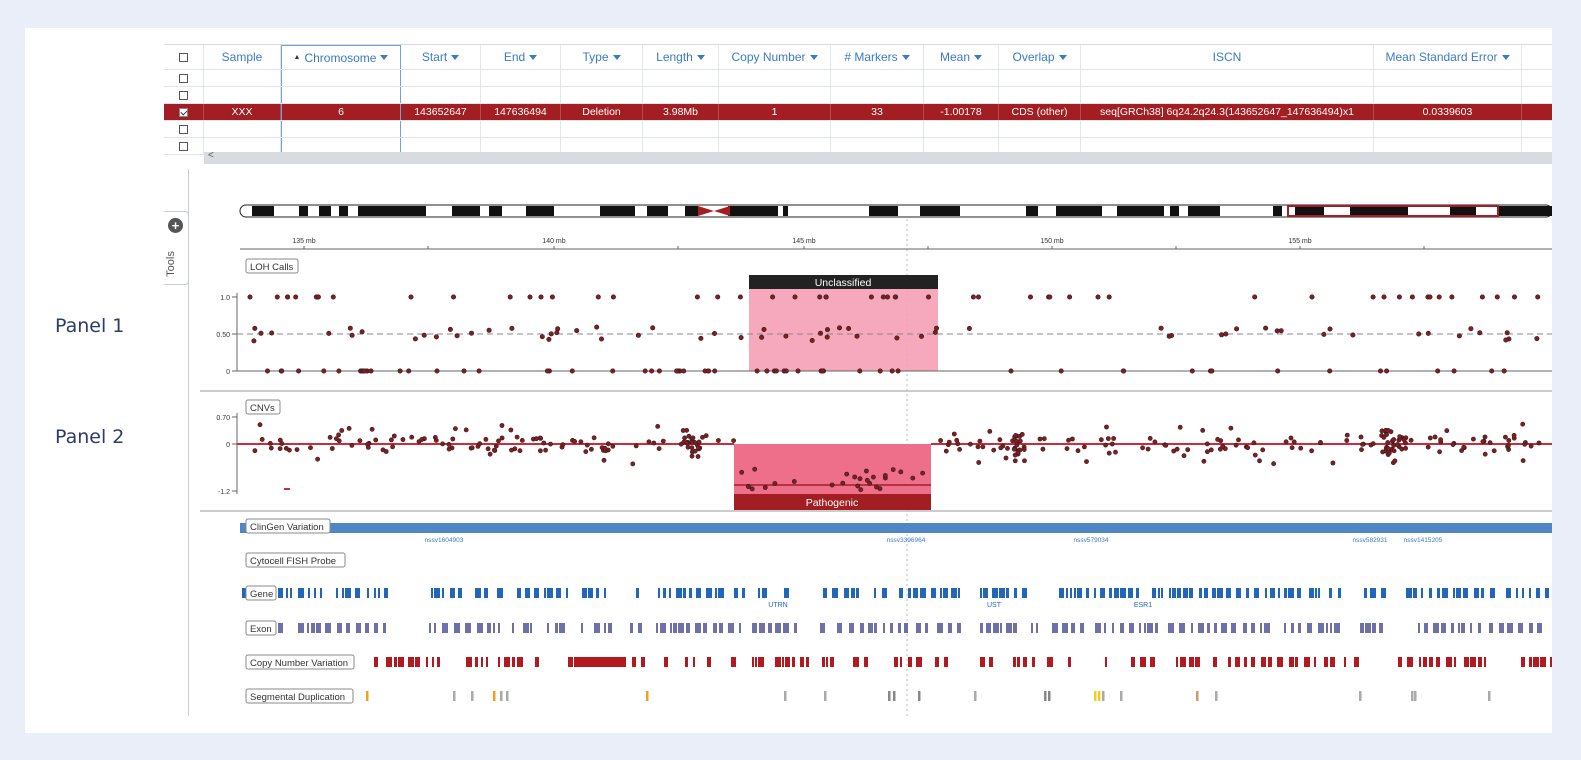 This screenshot has width=1581, height=760. Describe the element at coordinates (961, 57) in the screenshot. I see `column-header: Mean` at that location.